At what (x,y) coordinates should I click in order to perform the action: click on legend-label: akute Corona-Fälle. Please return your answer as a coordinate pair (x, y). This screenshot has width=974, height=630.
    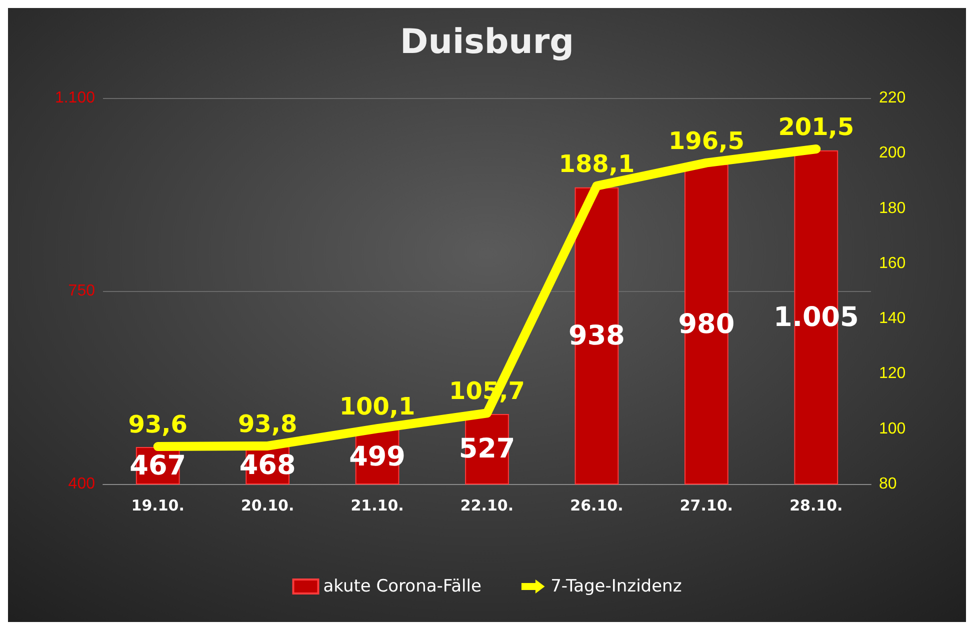
    Looking at the image, I should click on (402, 586).